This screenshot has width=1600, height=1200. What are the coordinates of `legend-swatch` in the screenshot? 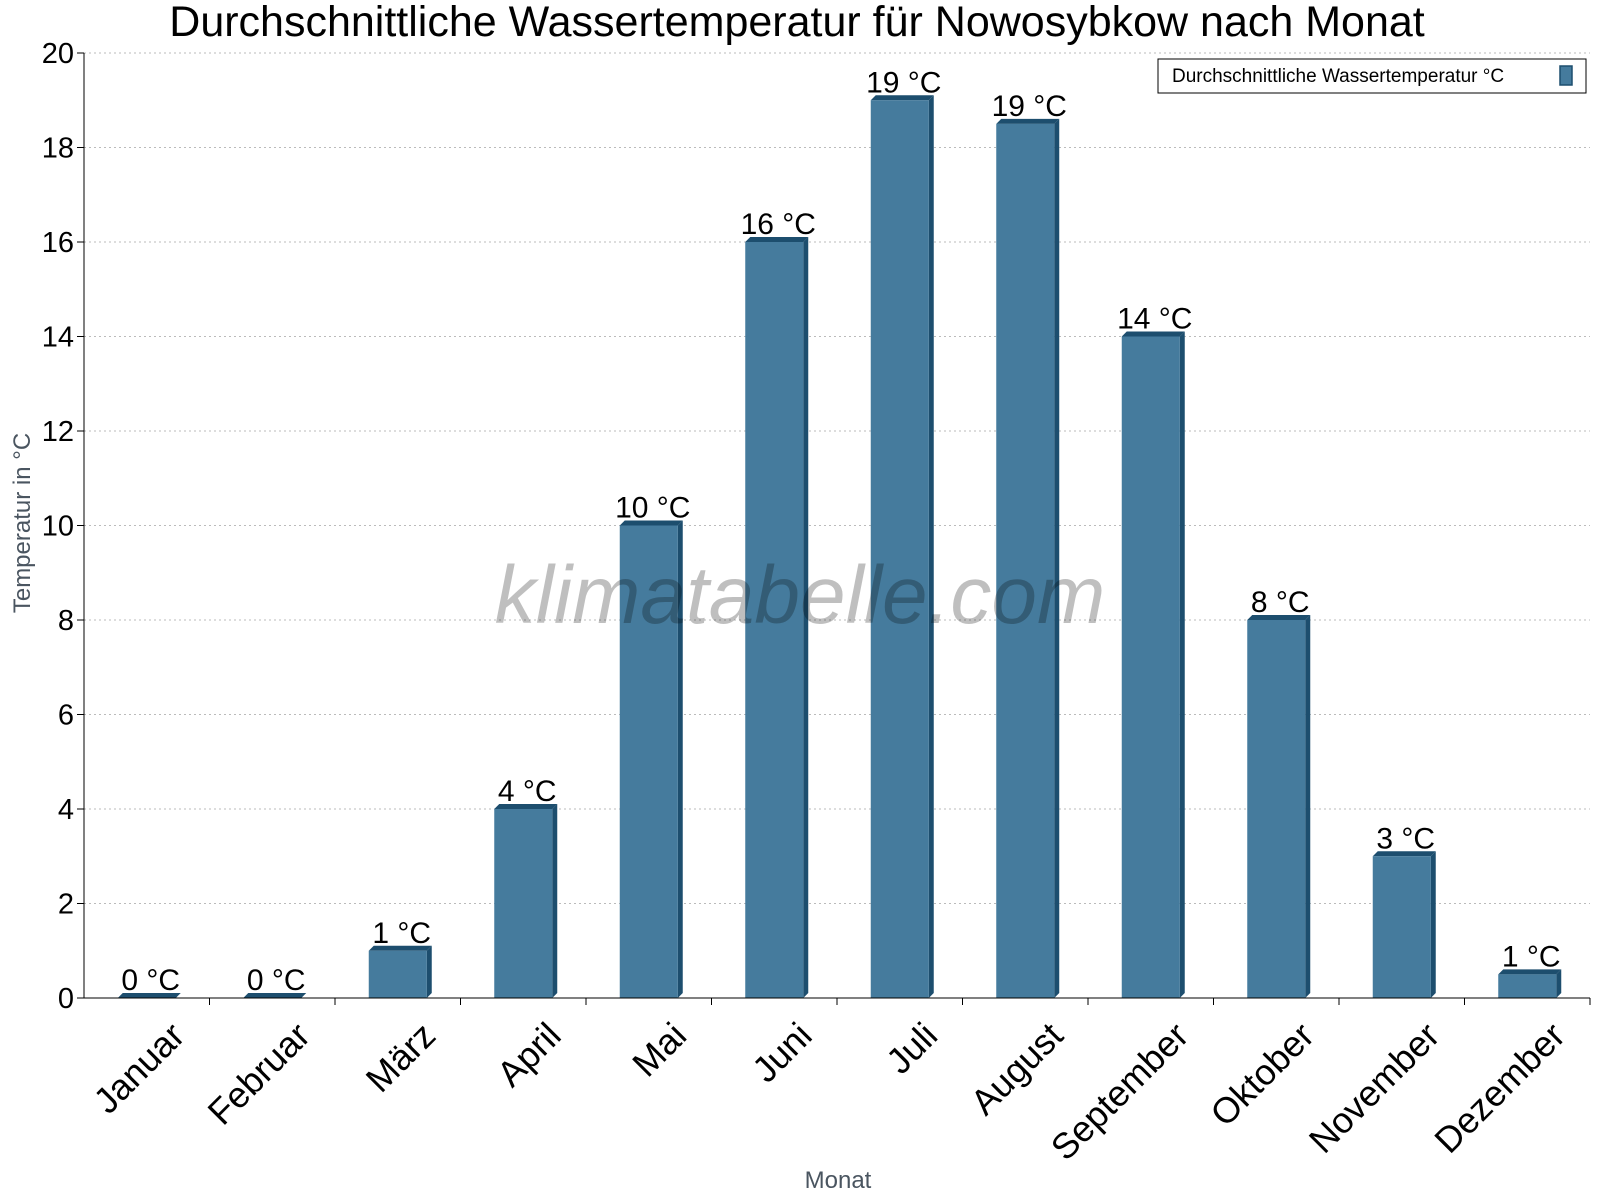 It's located at (1566, 75).